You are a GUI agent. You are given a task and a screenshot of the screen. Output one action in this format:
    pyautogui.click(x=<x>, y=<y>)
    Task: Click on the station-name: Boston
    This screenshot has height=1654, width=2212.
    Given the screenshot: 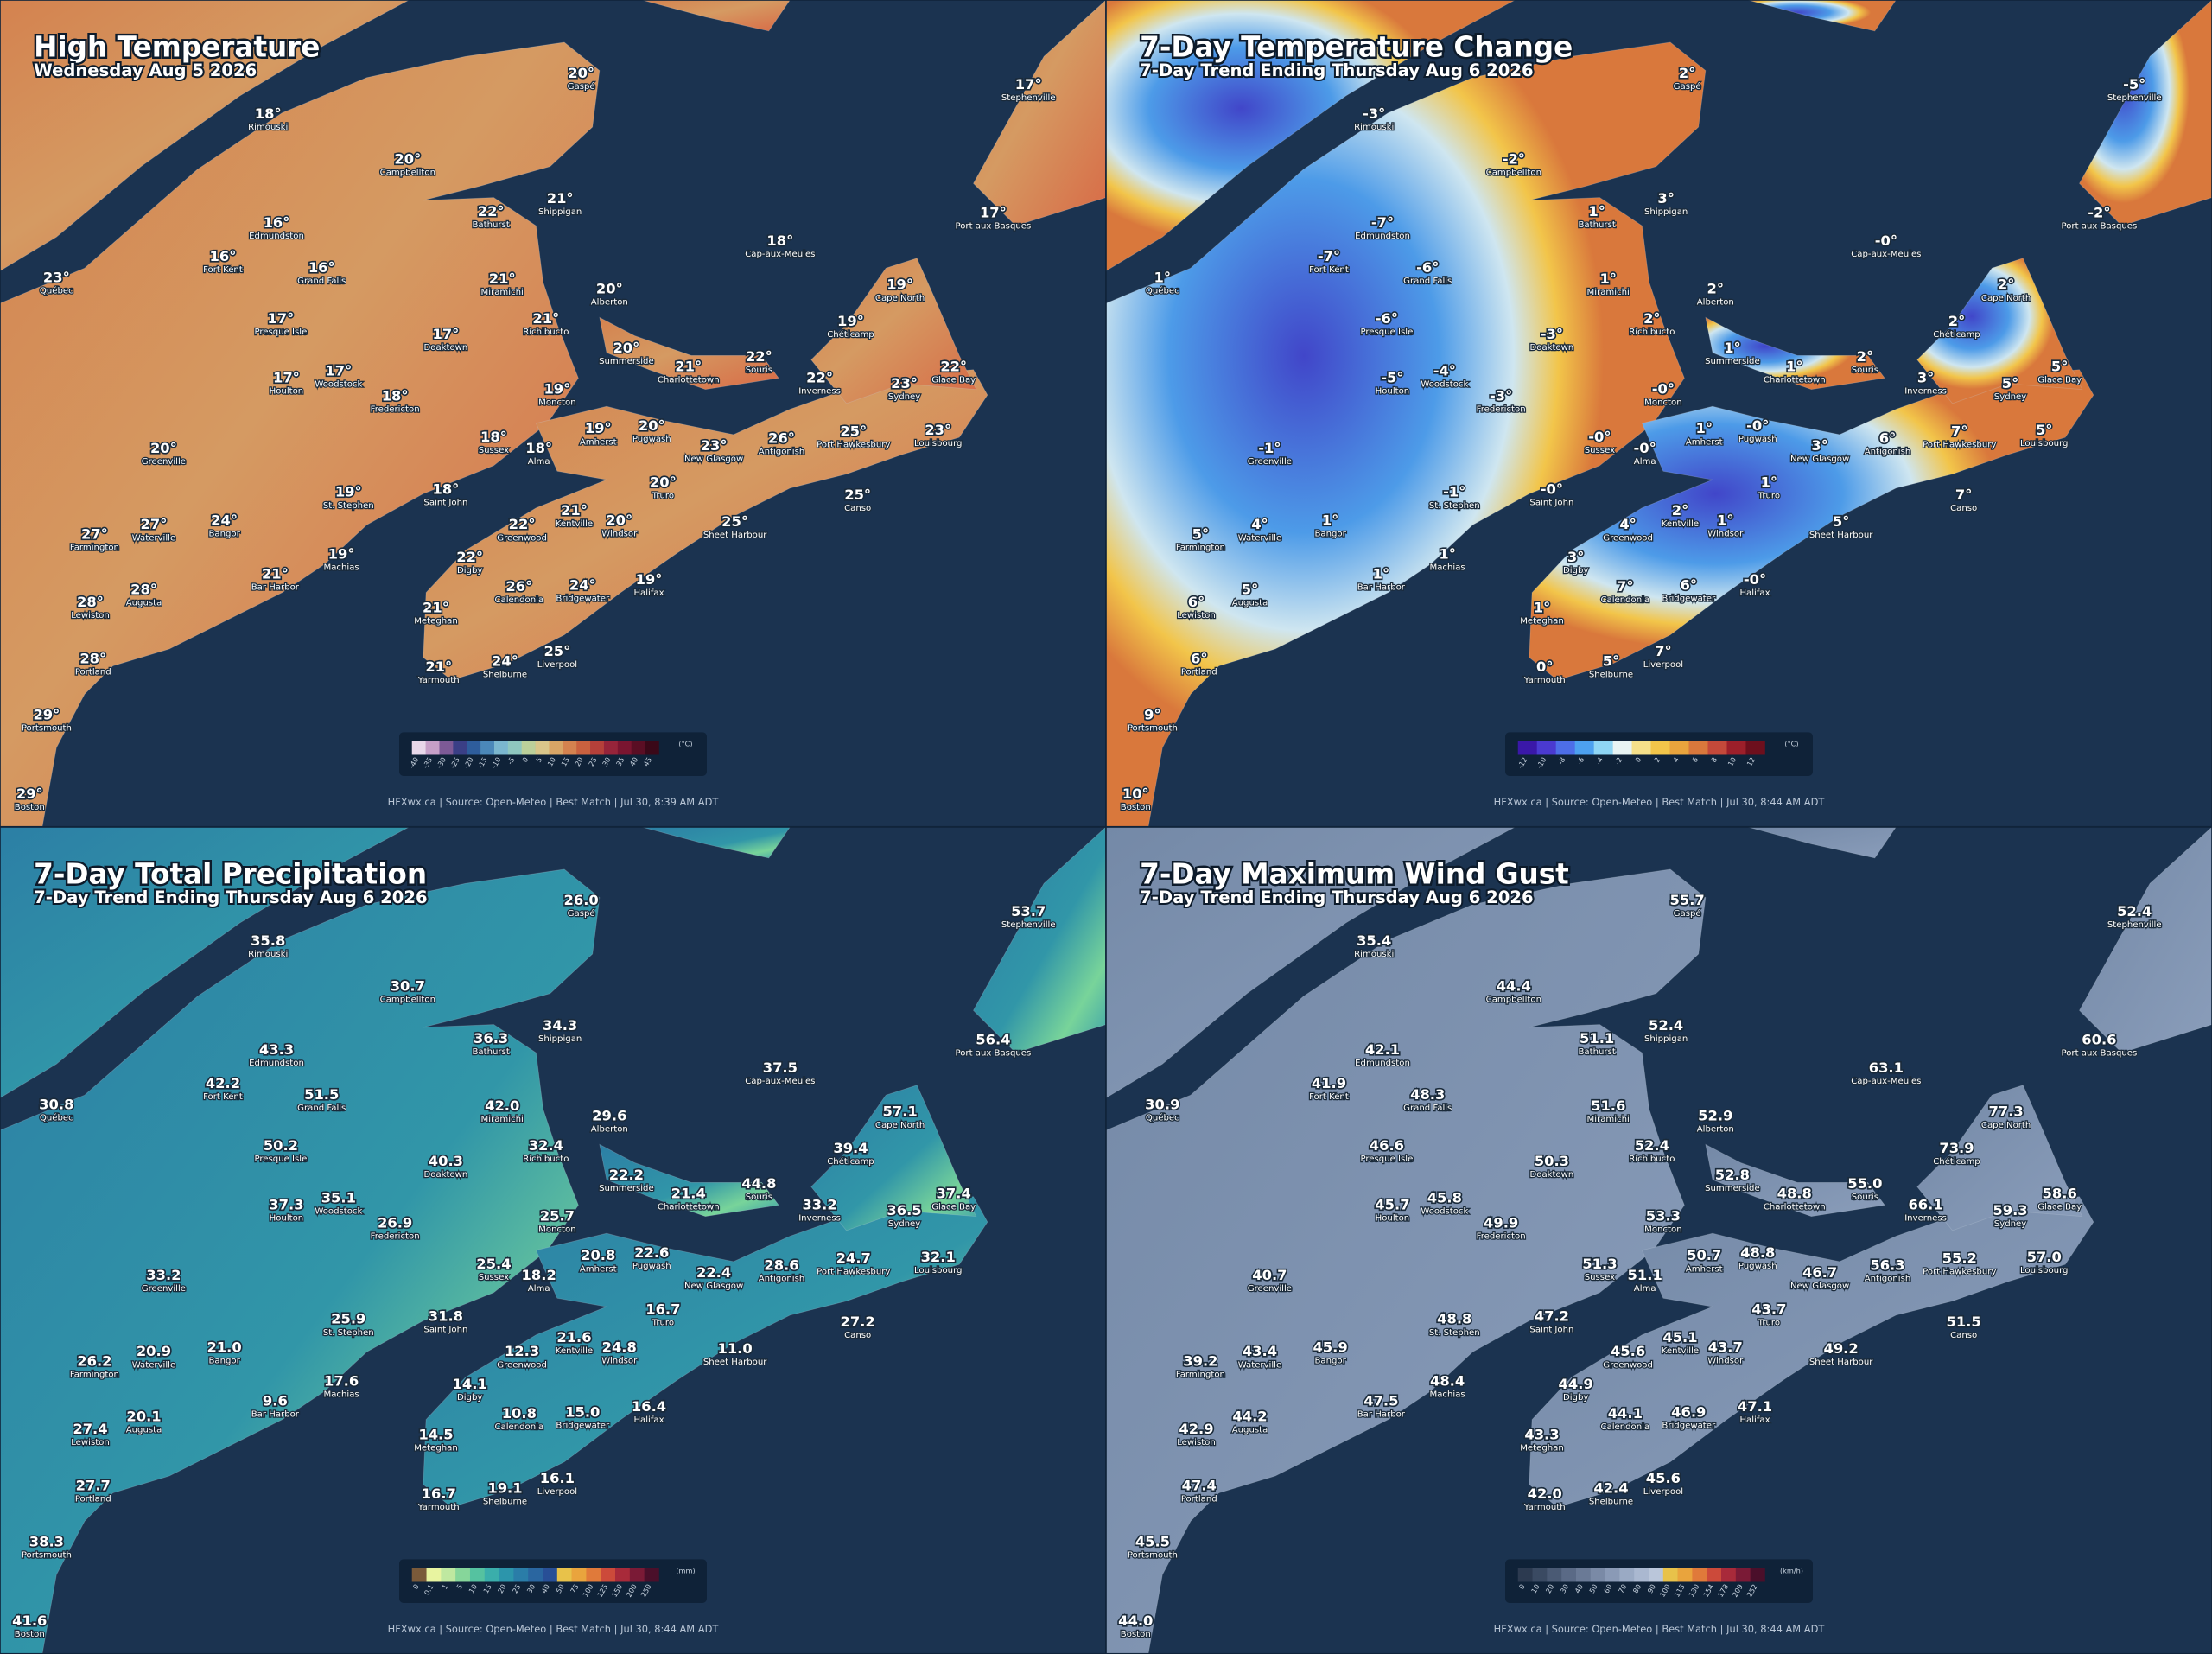 What is the action you would take?
    pyautogui.click(x=1136, y=1634)
    